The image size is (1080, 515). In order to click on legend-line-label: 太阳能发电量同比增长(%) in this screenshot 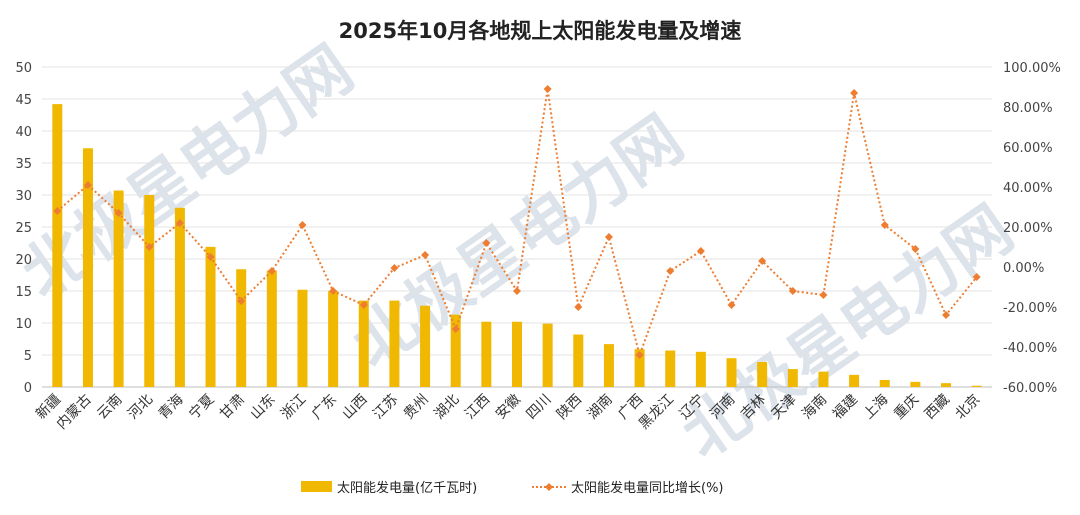, I will do `click(647, 488)`.